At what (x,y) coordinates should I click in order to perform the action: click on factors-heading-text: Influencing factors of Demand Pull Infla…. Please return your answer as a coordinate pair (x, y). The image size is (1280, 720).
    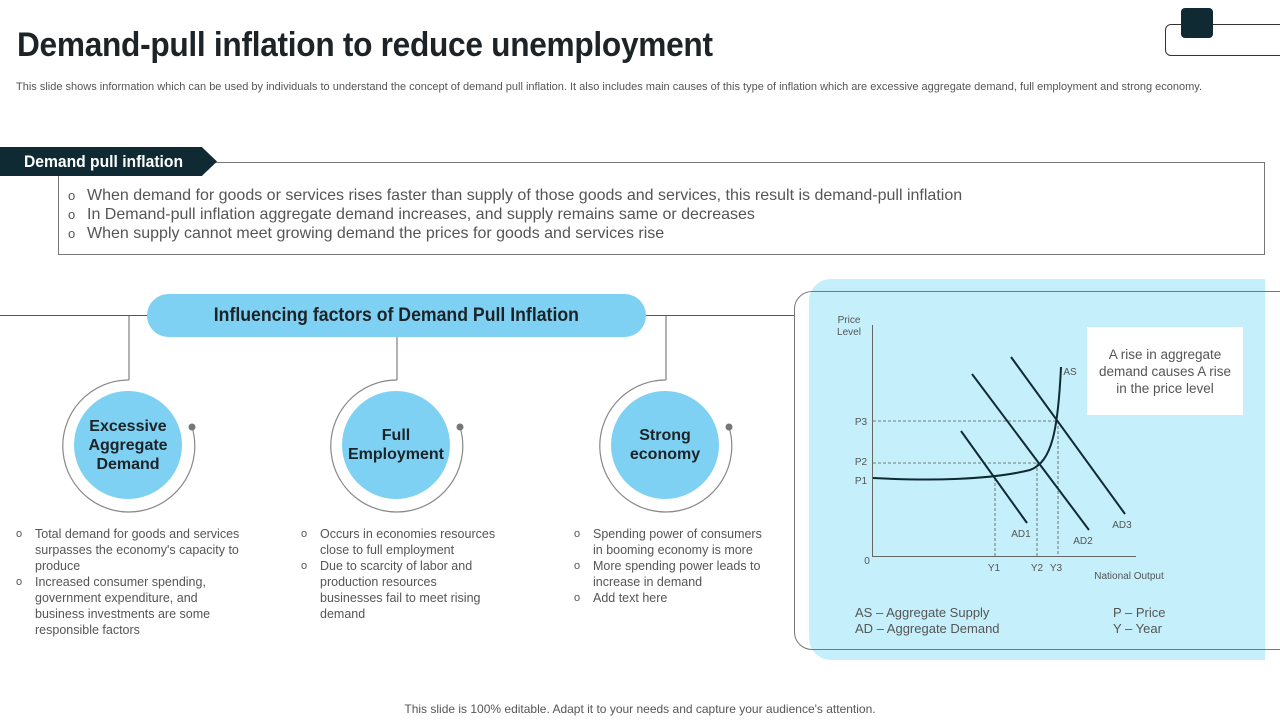
    Looking at the image, I should click on (396, 315).